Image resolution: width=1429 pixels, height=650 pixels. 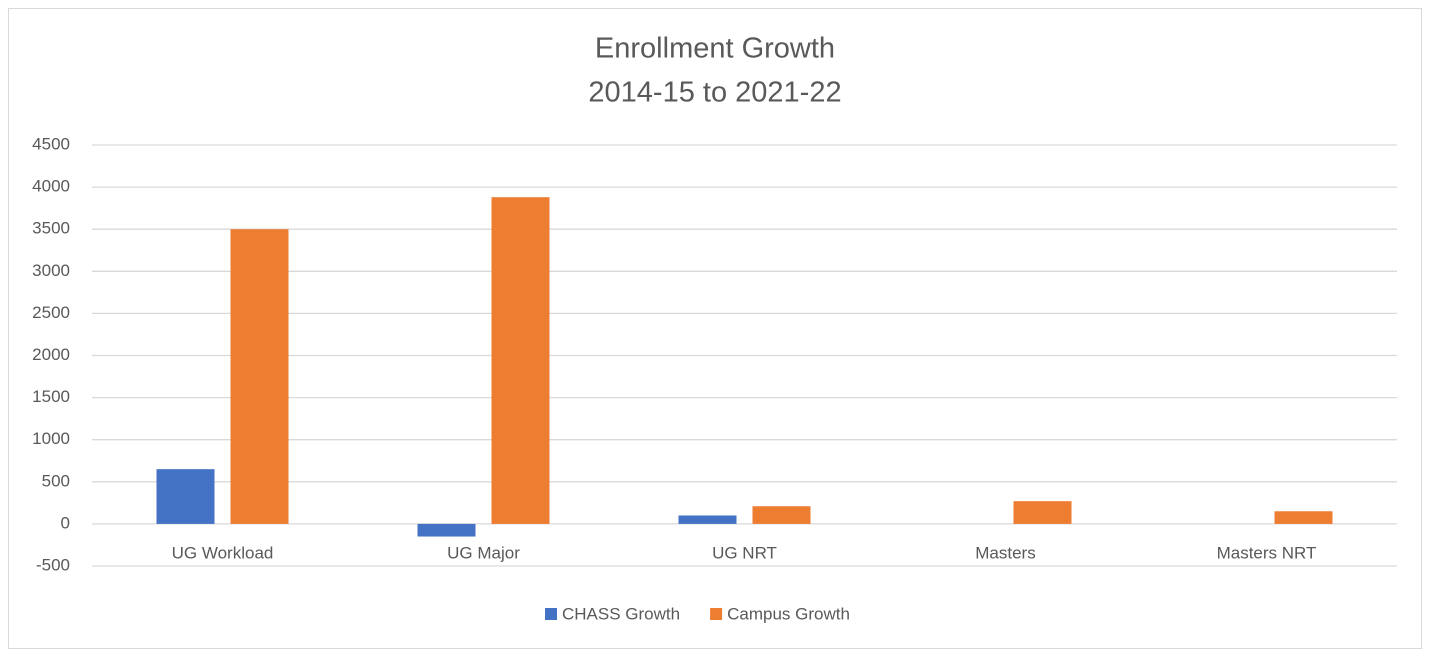 I want to click on y-tick-label: 4500, so click(x=51, y=143).